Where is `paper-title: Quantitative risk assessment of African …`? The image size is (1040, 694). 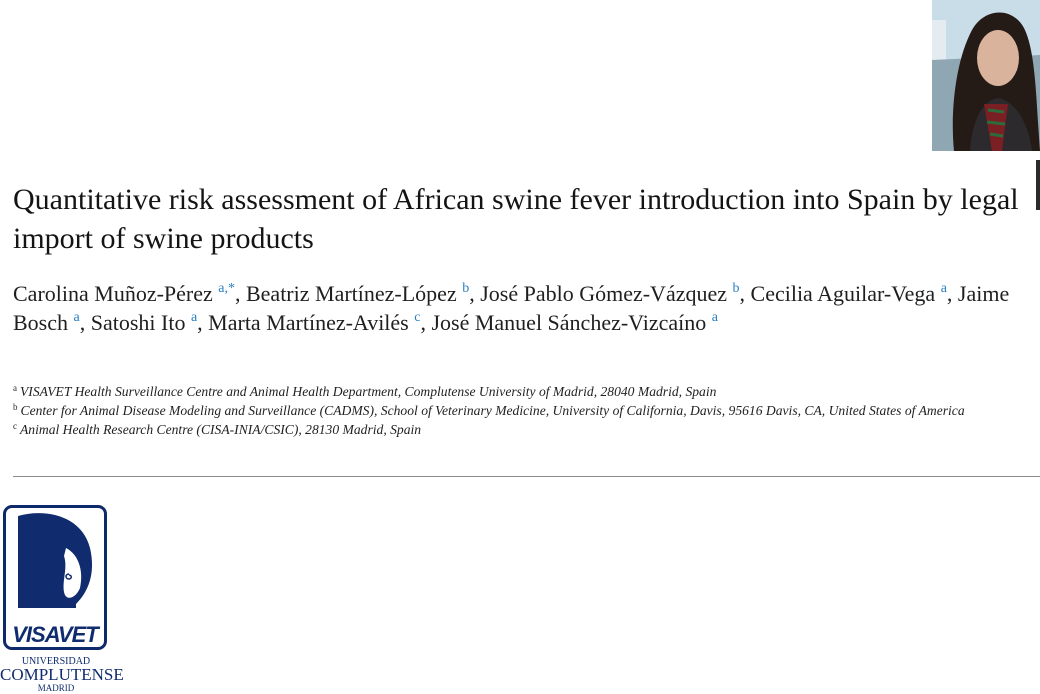 paper-title: Quantitative risk assessment of African … is located at coordinates (516, 219).